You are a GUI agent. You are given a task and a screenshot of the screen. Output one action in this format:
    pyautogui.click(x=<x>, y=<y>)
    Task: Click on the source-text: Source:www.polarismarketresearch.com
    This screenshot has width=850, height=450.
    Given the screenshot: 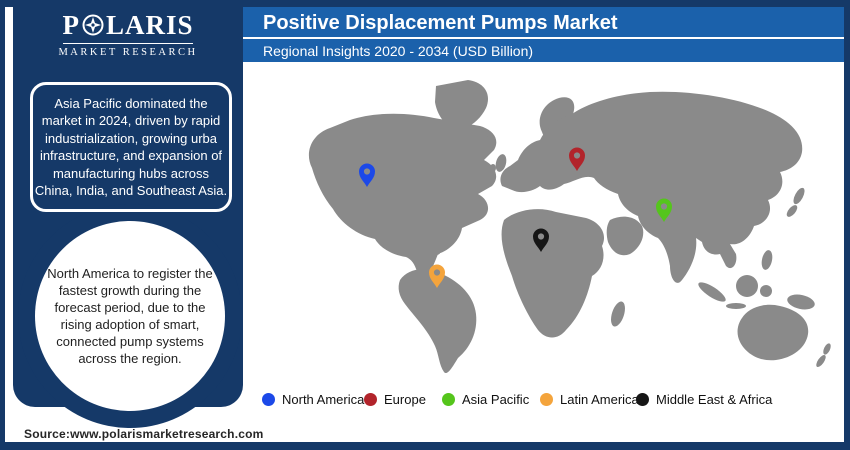 What is the action you would take?
    pyautogui.click(x=144, y=434)
    